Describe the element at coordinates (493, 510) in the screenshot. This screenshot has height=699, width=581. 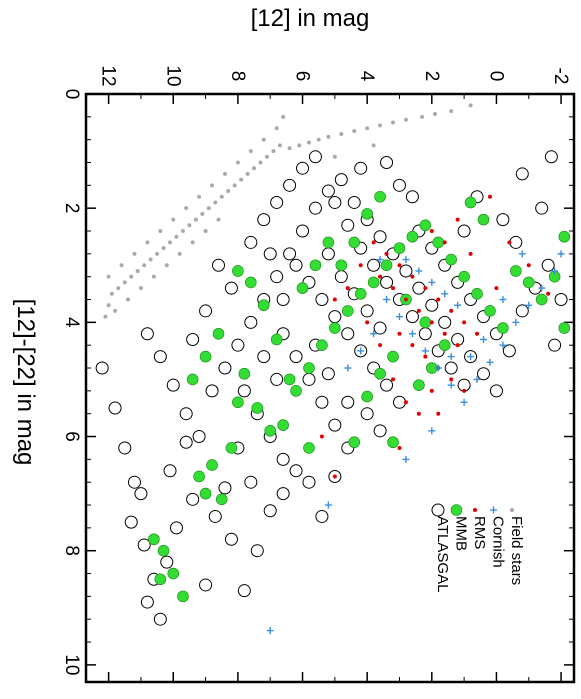
I see `legend-marker` at that location.